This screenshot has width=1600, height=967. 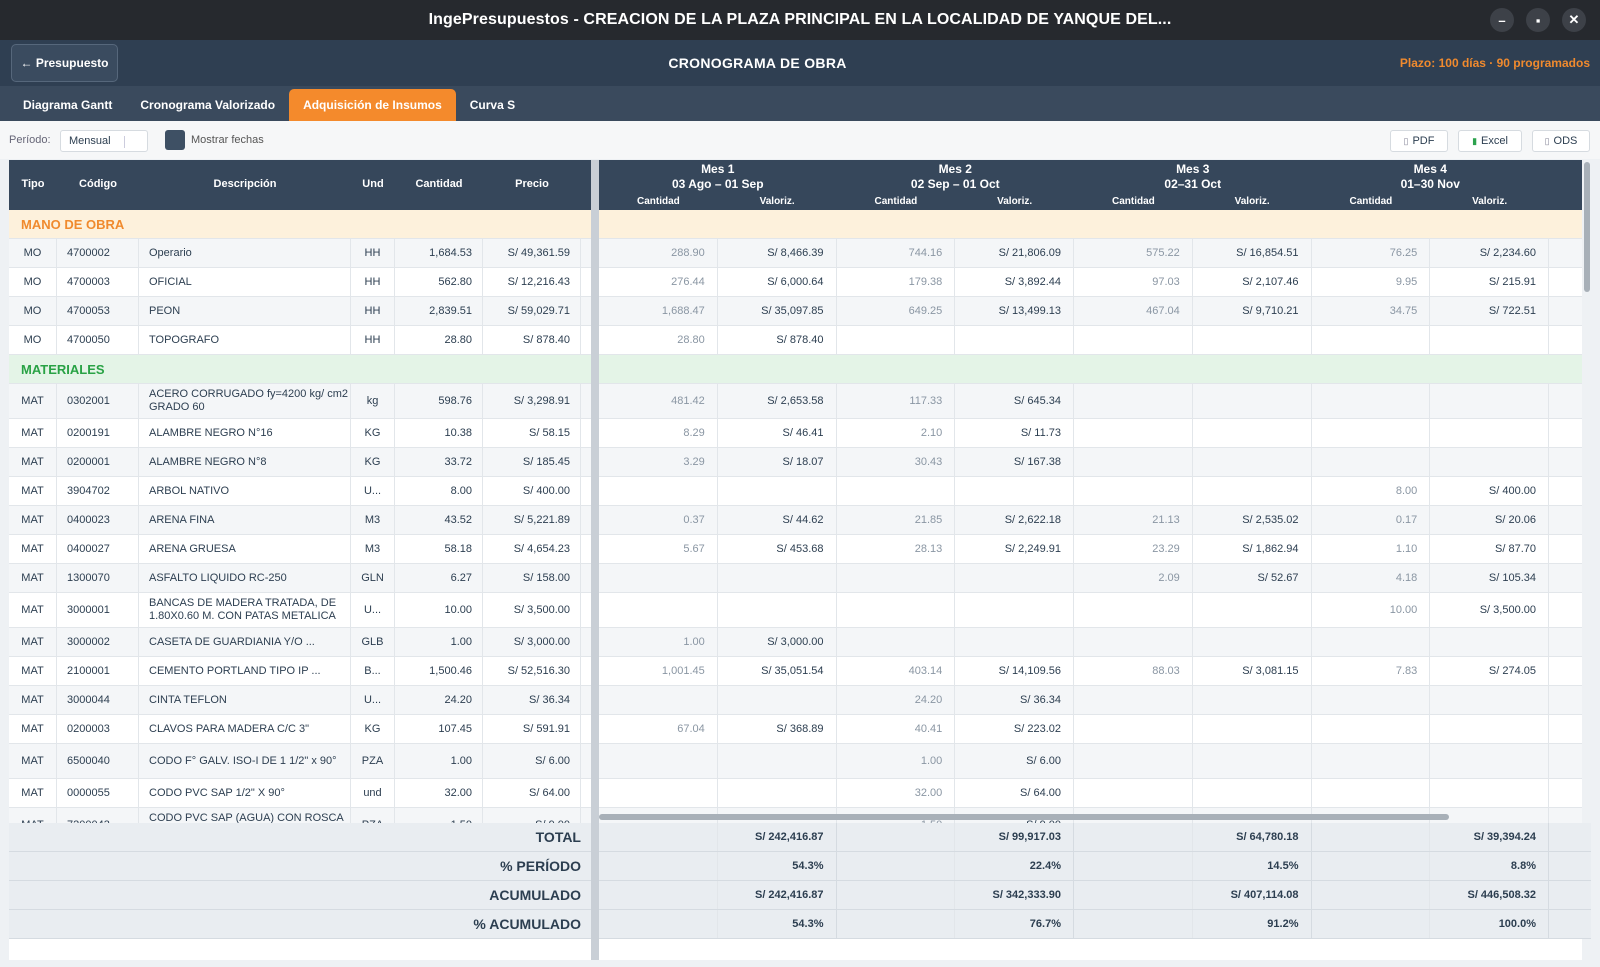 I want to click on col-precio: Precio, so click(x=532, y=184).